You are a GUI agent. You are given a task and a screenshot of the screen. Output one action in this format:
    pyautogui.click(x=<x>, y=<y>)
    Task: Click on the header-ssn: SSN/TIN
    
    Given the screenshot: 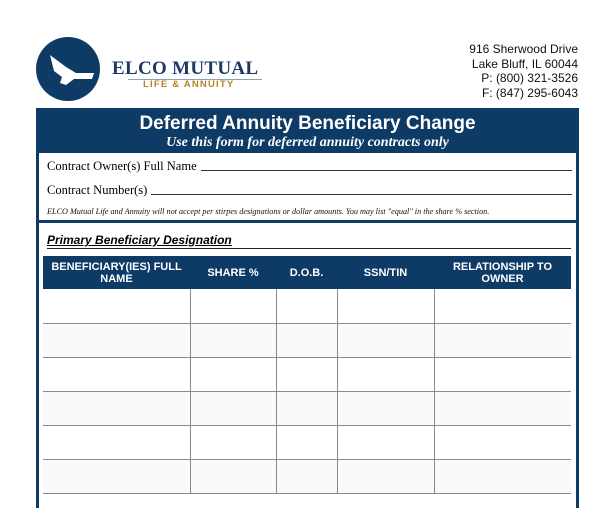 What is the action you would take?
    pyautogui.click(x=385, y=272)
    